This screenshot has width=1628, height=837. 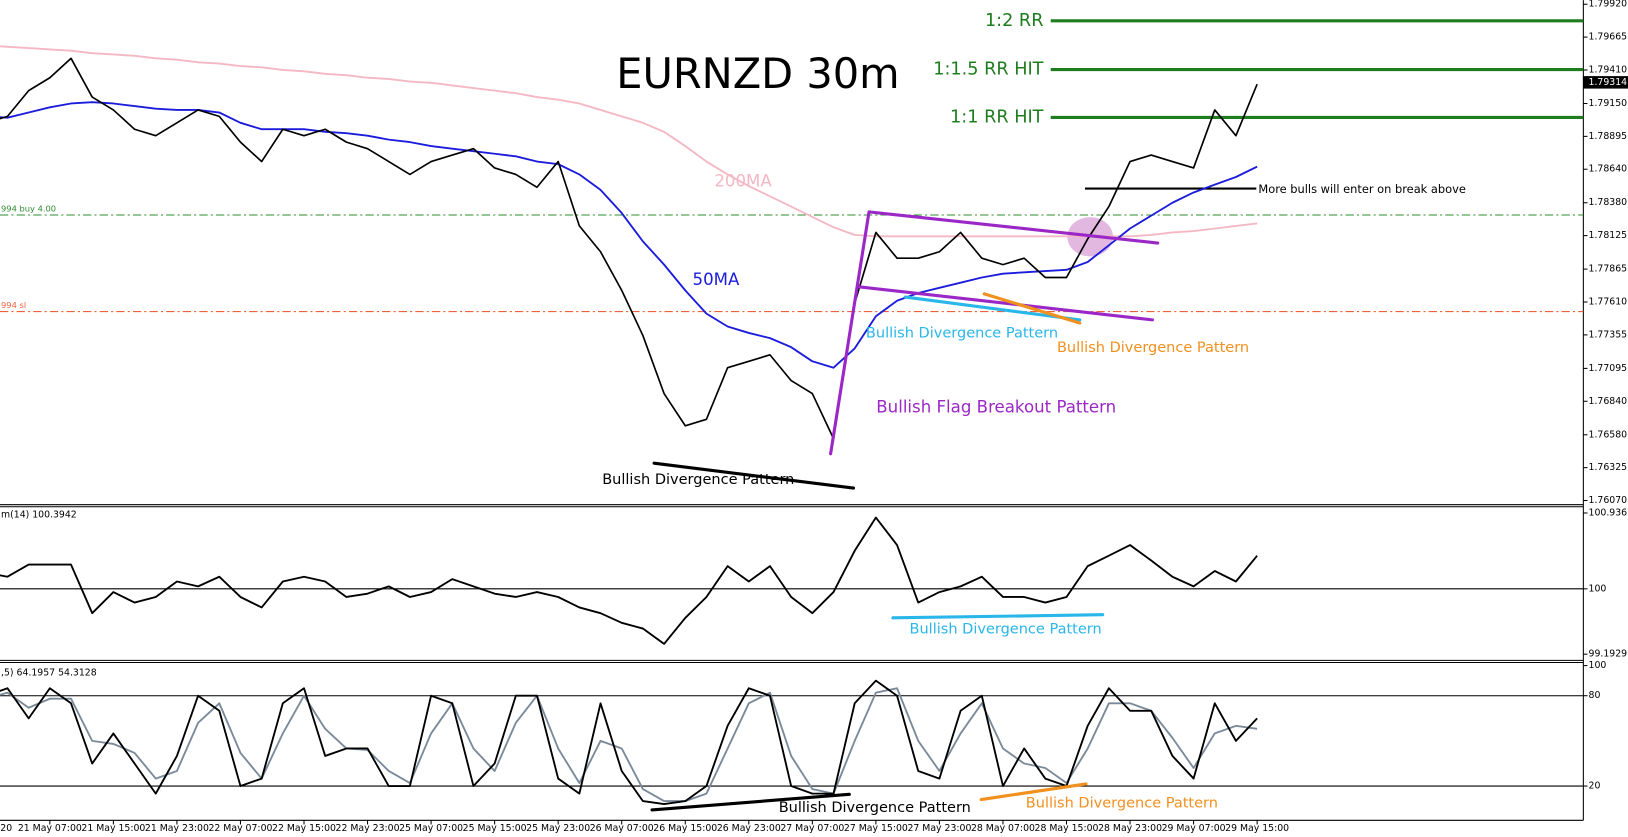 I want to click on y-tick-label: 1.79410, so click(x=1608, y=69).